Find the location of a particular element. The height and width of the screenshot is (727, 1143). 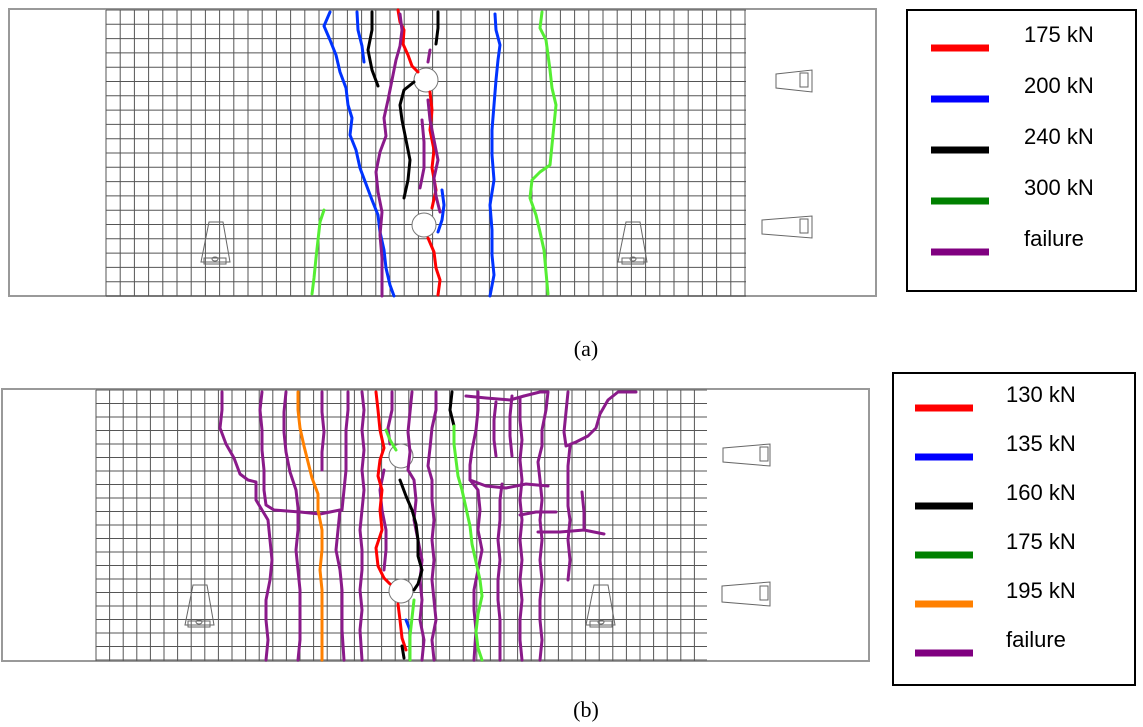

legend-label-a-2: 240 kN is located at coordinates (1059, 136).